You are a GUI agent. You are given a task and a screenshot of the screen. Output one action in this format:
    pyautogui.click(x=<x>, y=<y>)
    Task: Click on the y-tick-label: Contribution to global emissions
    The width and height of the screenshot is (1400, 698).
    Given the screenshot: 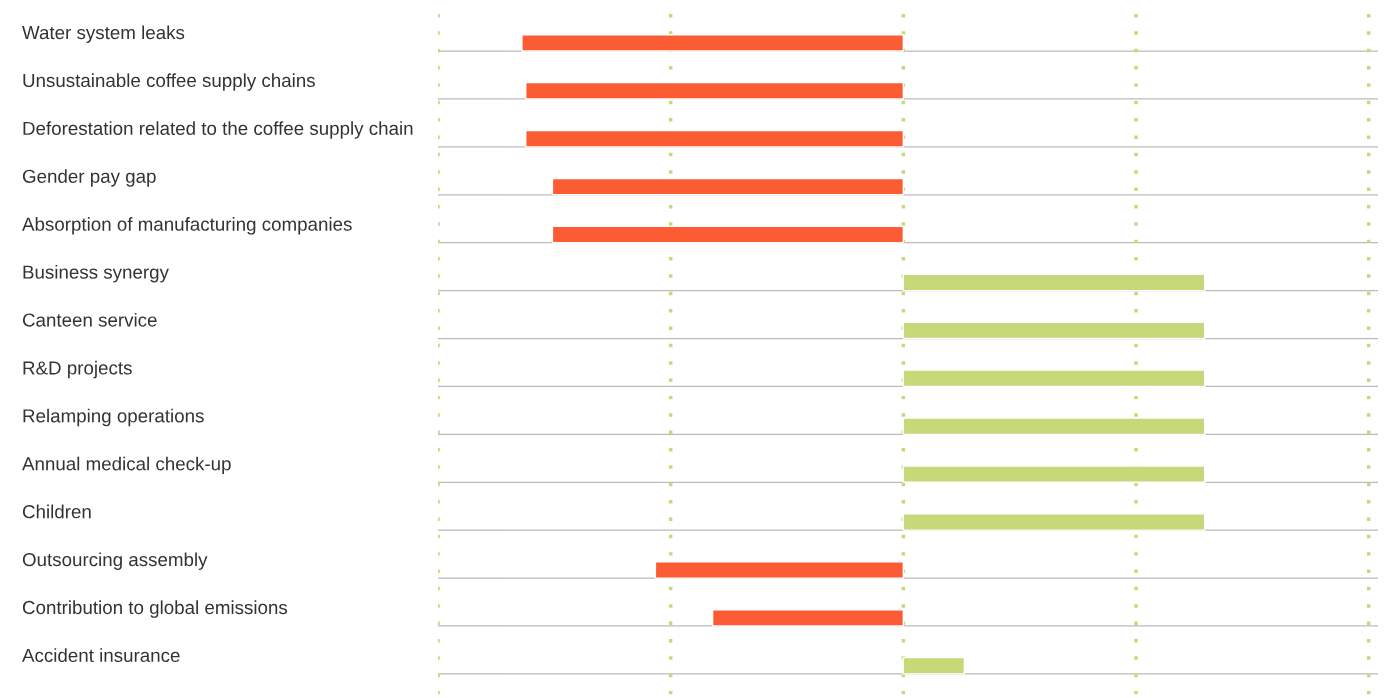 What is the action you would take?
    pyautogui.click(x=155, y=609)
    